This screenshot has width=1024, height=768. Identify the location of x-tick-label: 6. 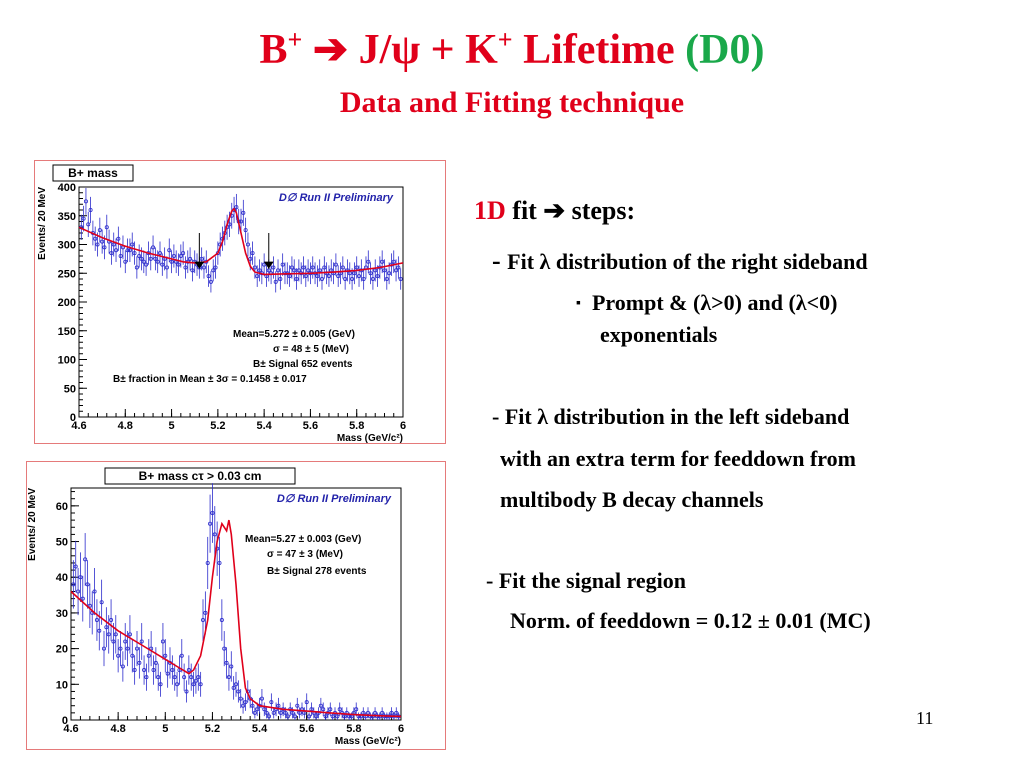
(403, 426).